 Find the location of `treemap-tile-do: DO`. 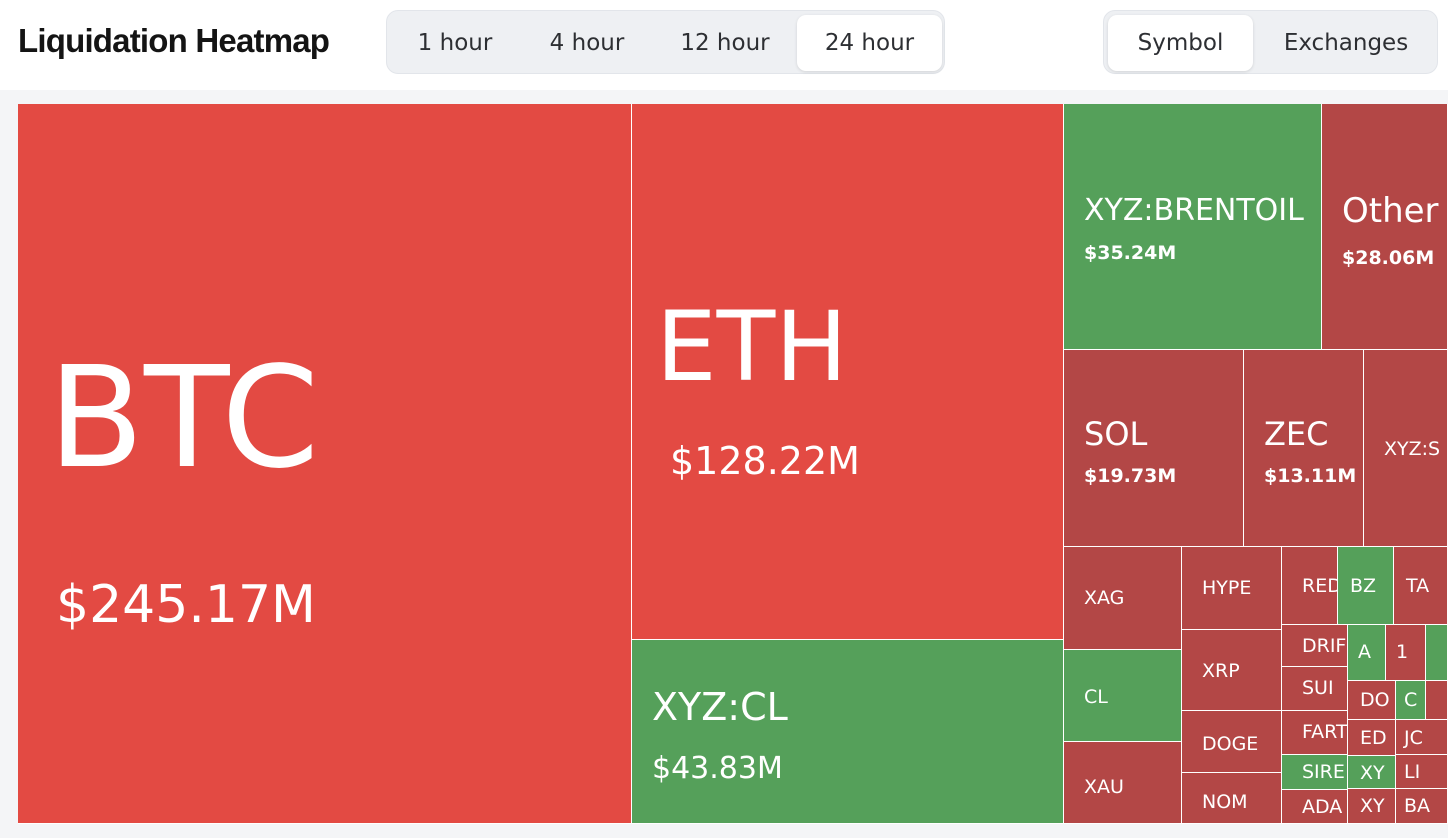

treemap-tile-do: DO is located at coordinates (1372, 700).